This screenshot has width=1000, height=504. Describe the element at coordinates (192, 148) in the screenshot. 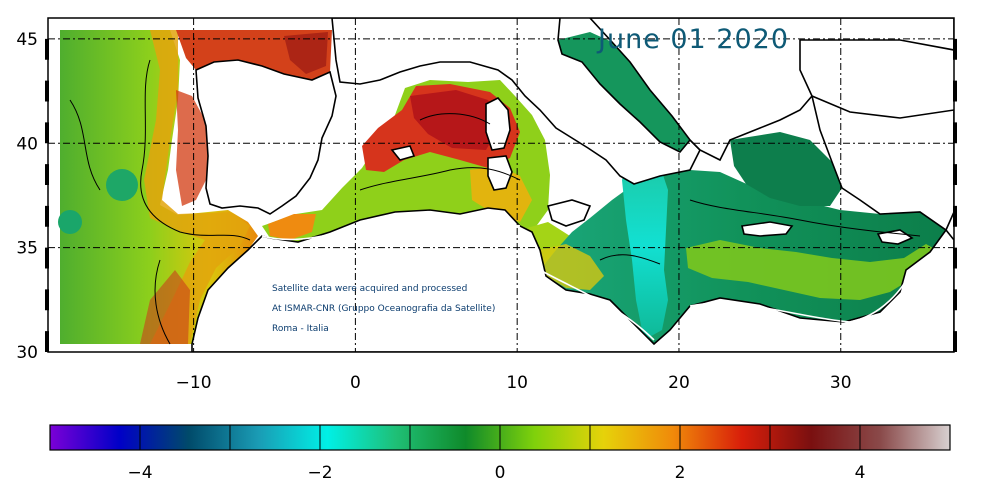

I see `iberia-upwelling-warm` at that location.